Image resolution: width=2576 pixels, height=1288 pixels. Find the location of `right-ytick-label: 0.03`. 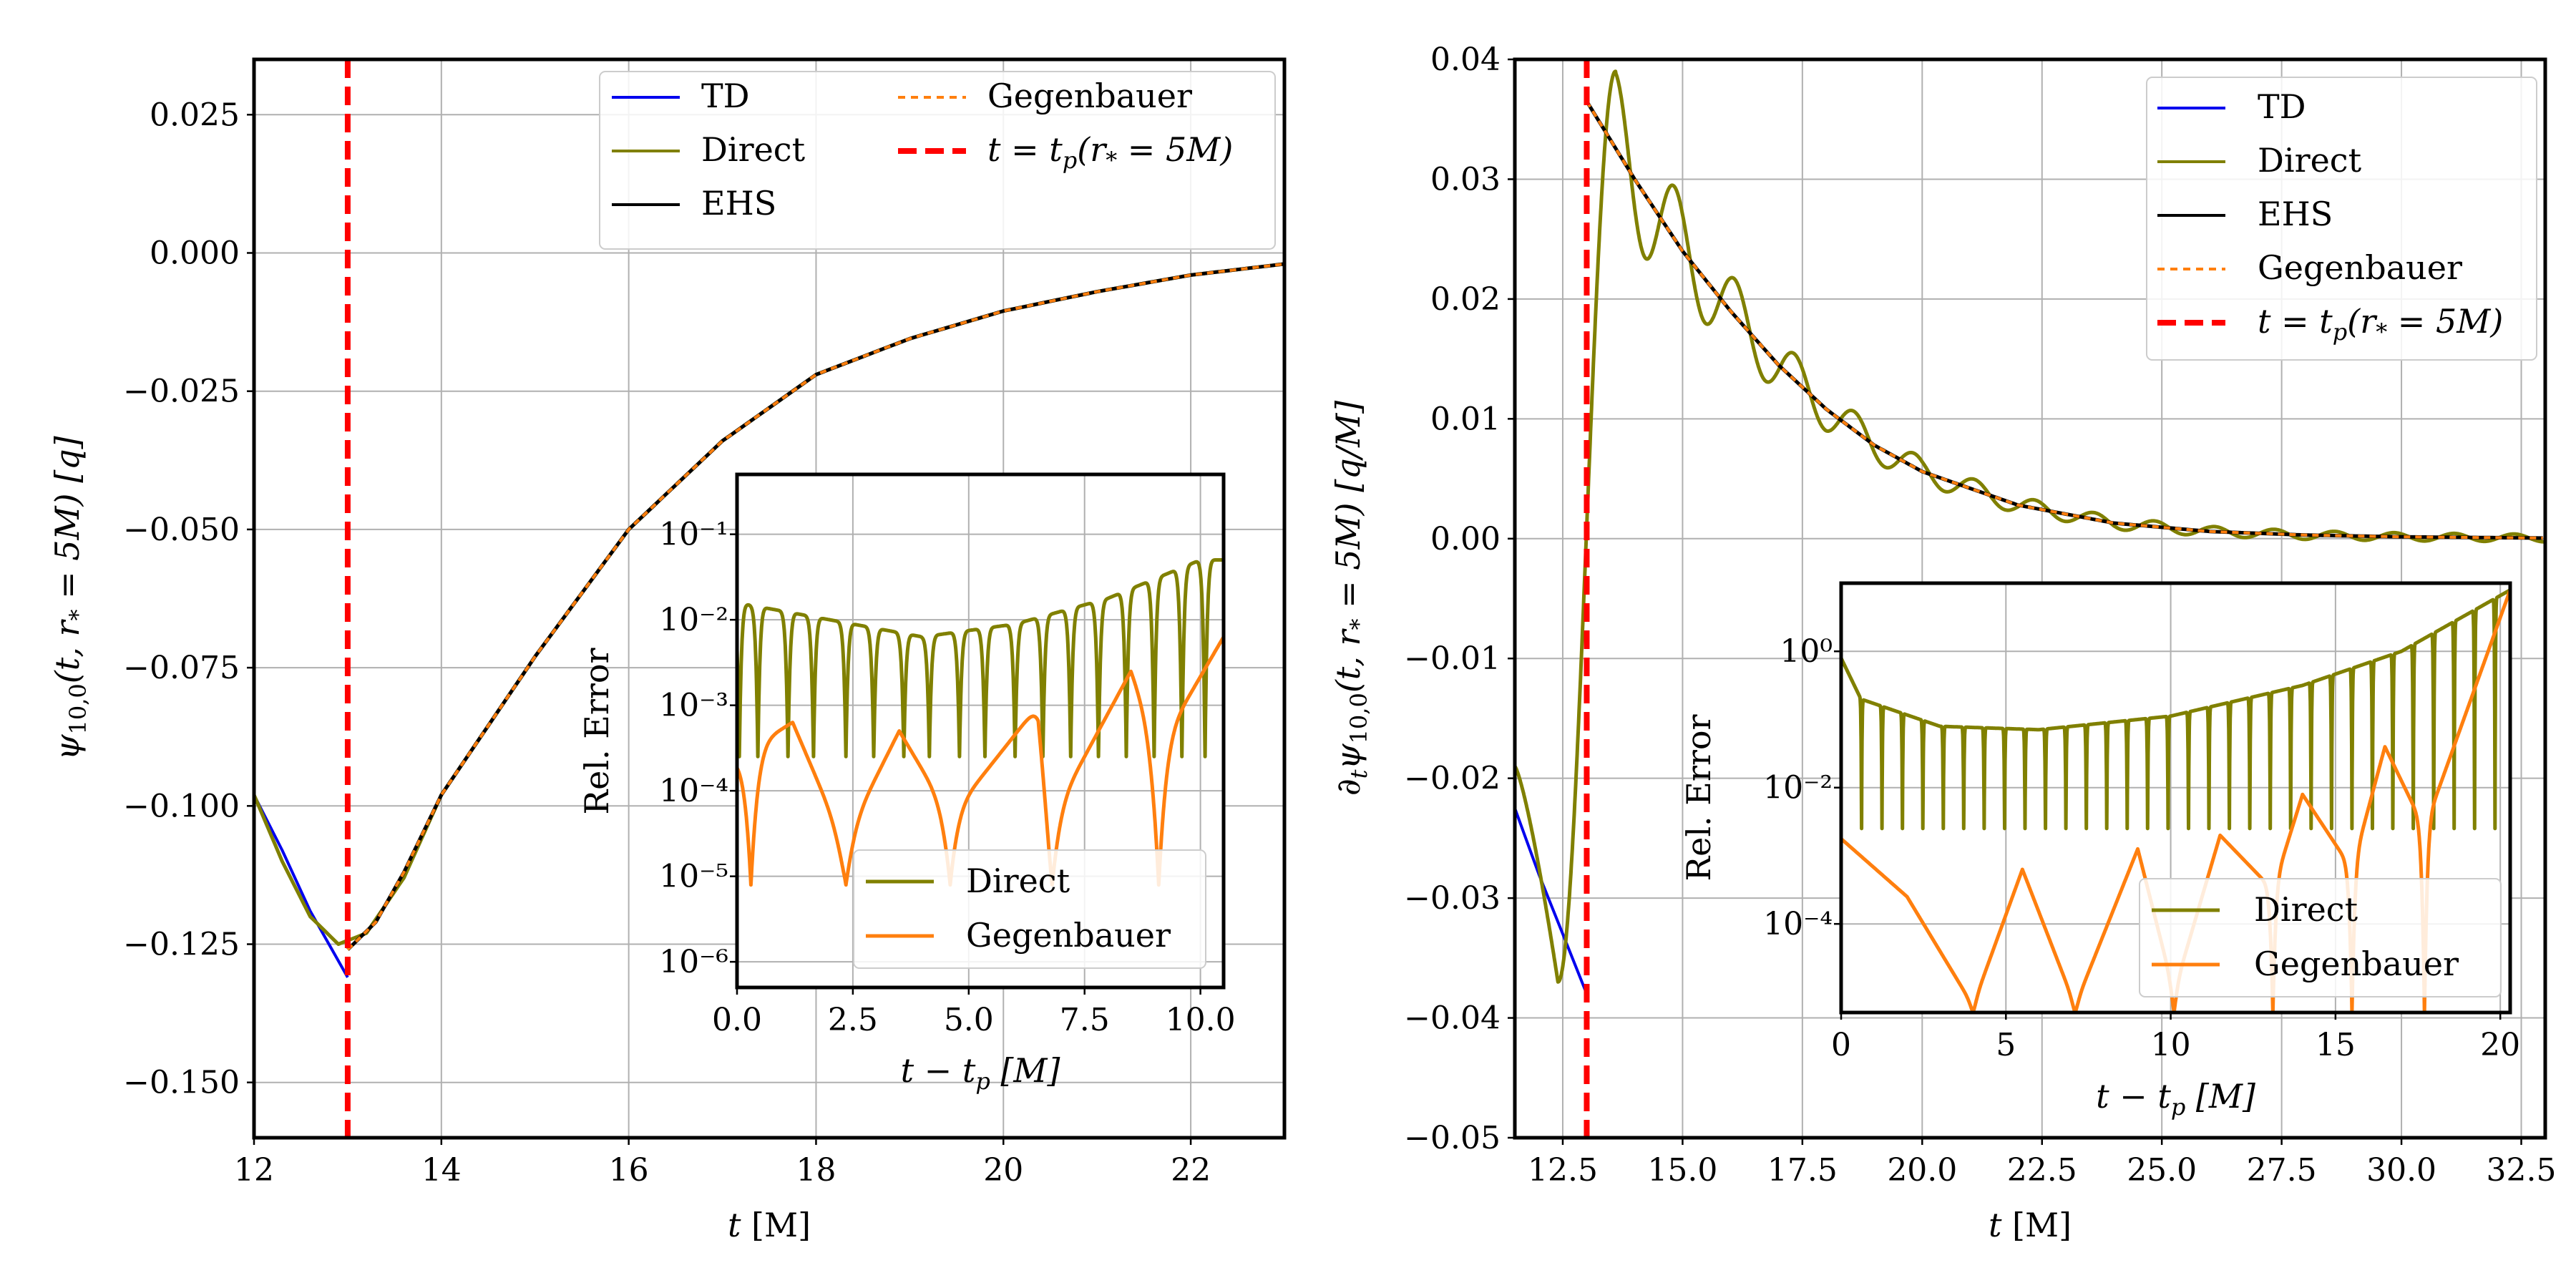

right-ytick-label: 0.03 is located at coordinates (1465, 179).